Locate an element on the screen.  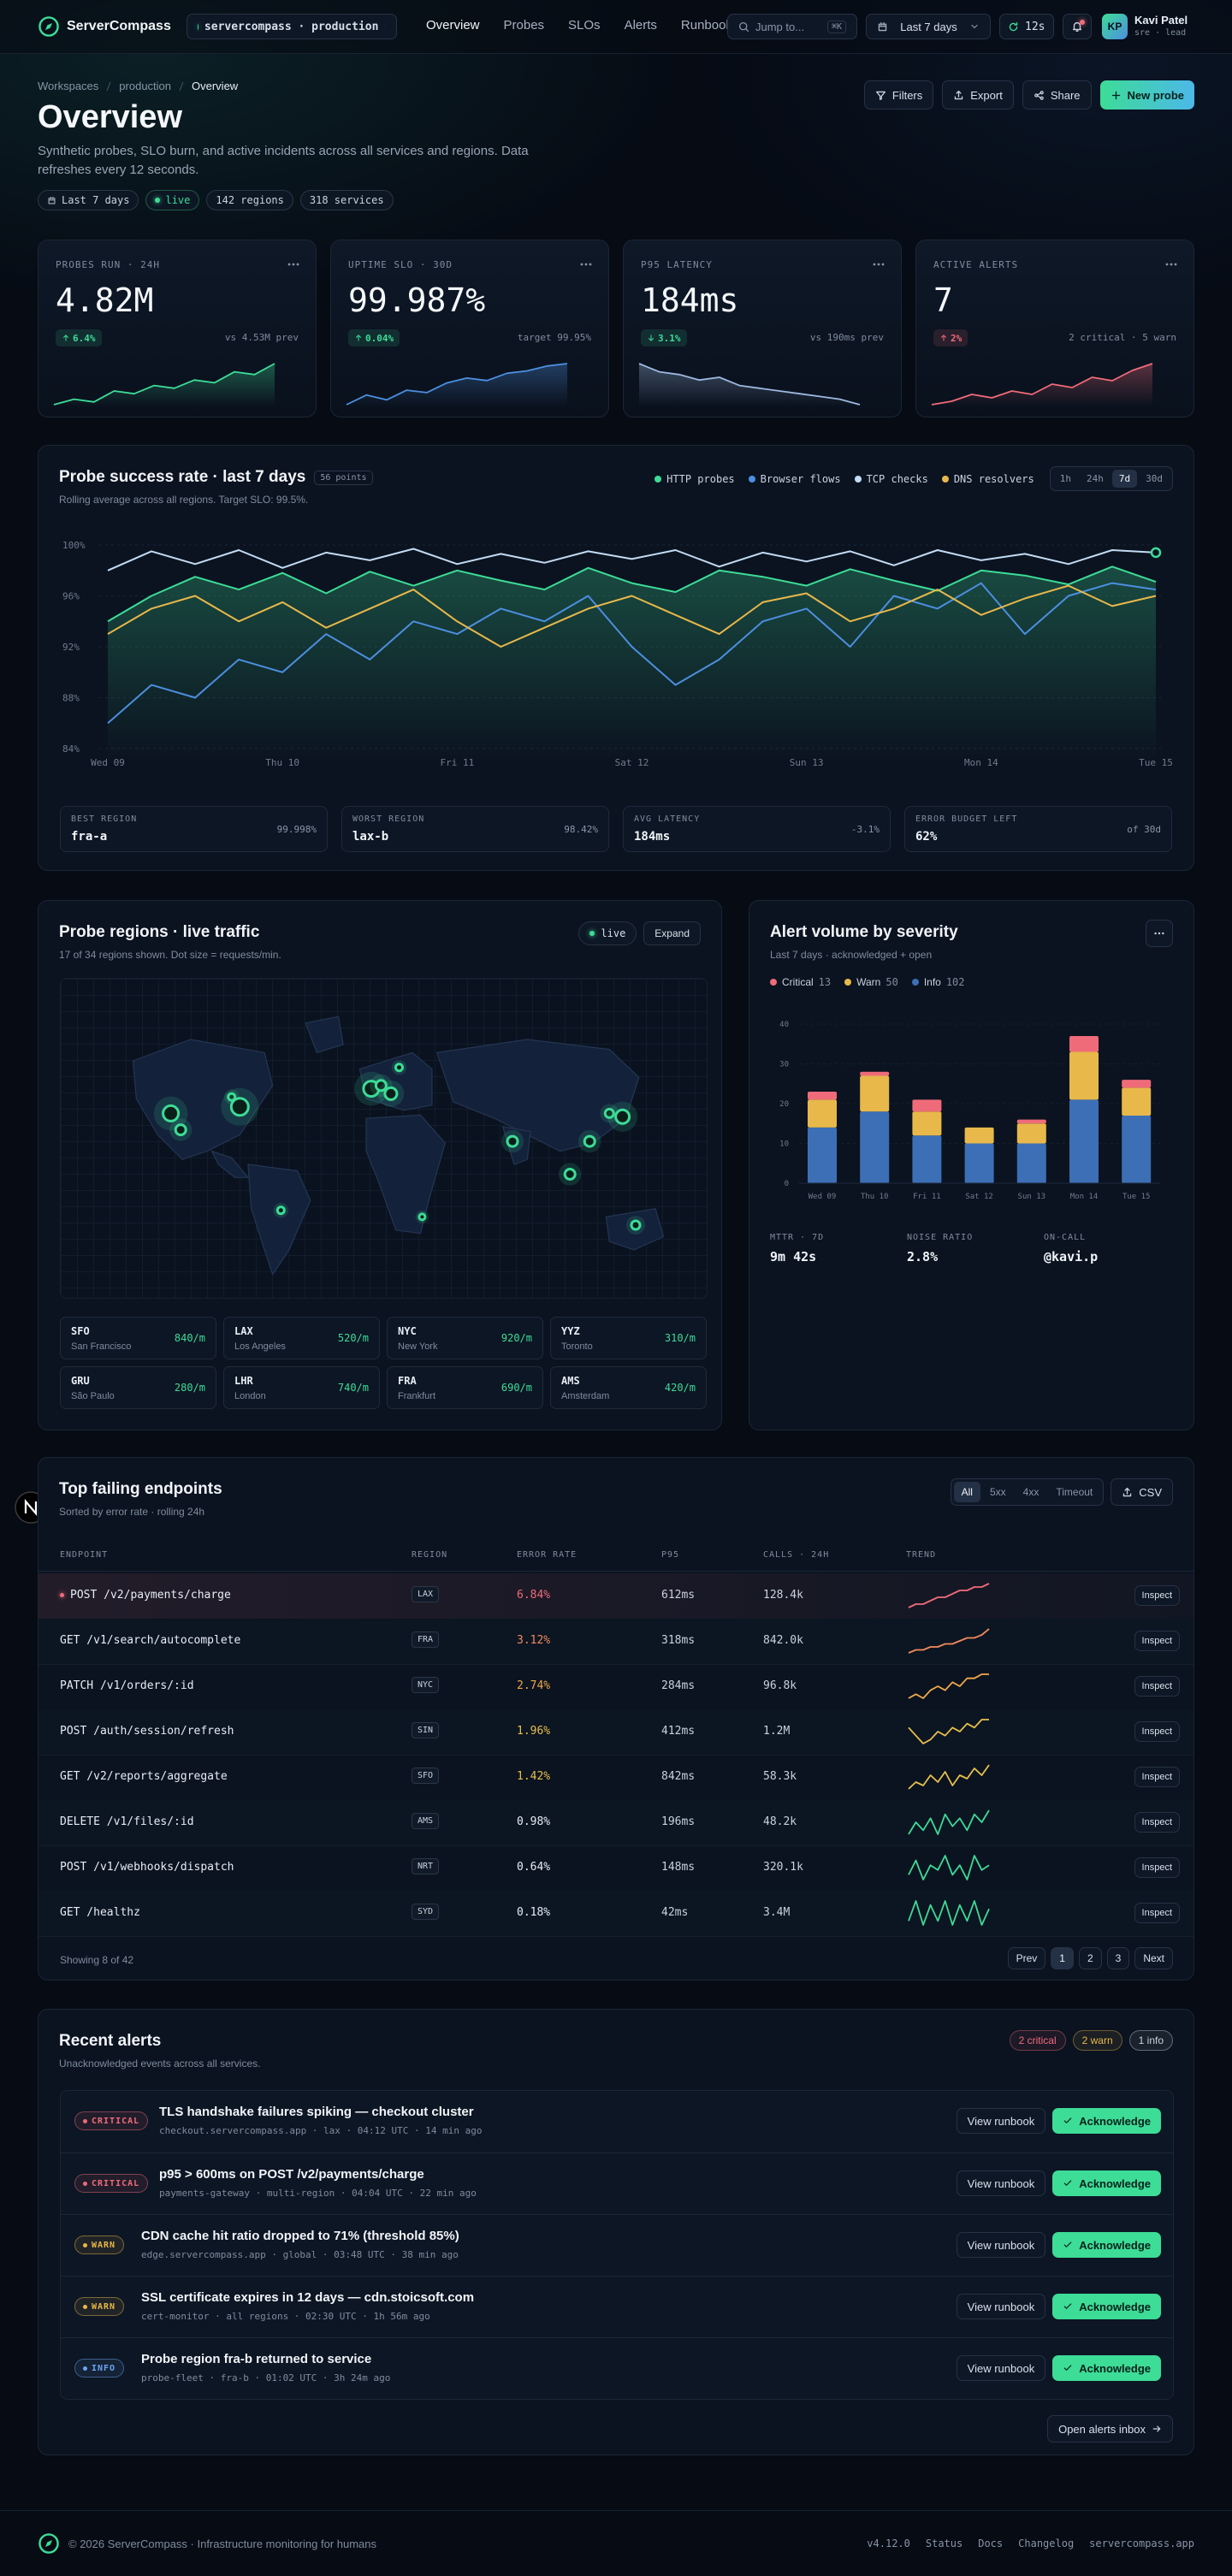
endpoint: POST /auth/session/refresh is located at coordinates (147, 1731).